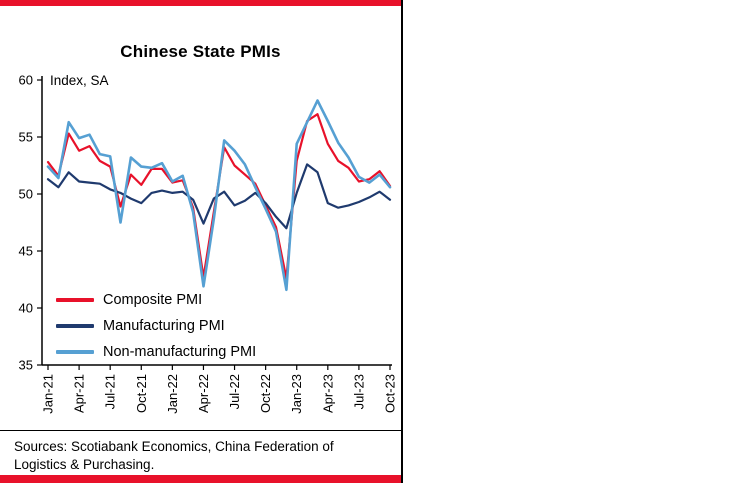  Describe the element at coordinates (26, 251) in the screenshot. I see `y-tick-label: 45` at that location.